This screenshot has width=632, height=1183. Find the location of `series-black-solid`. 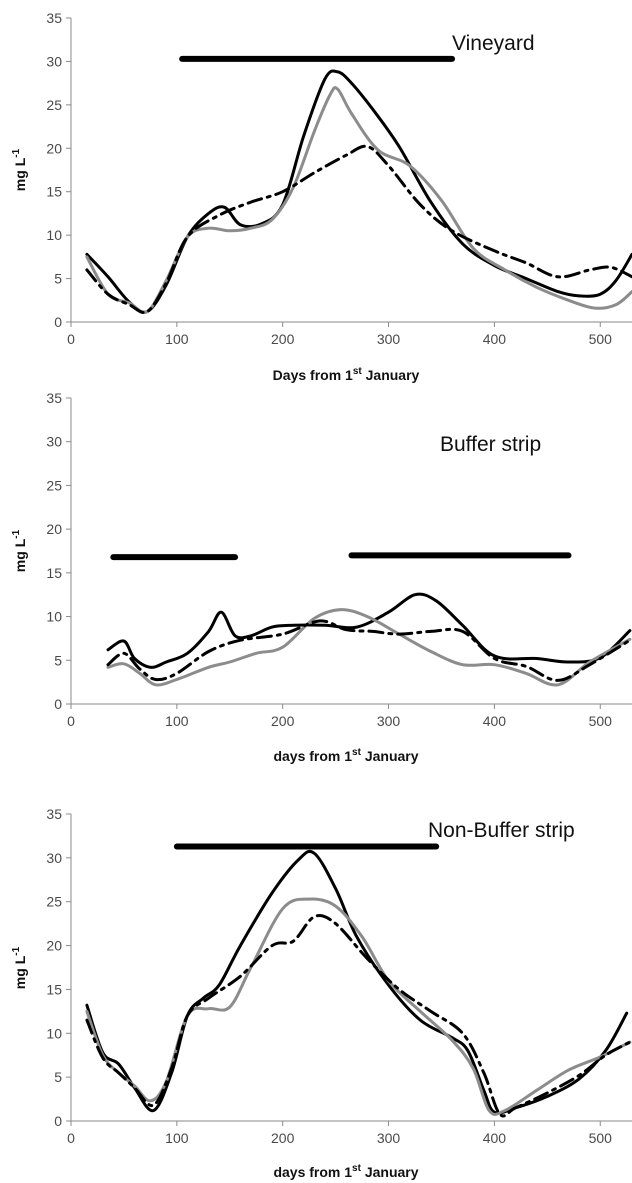

series-black-solid is located at coordinates (369, 630).